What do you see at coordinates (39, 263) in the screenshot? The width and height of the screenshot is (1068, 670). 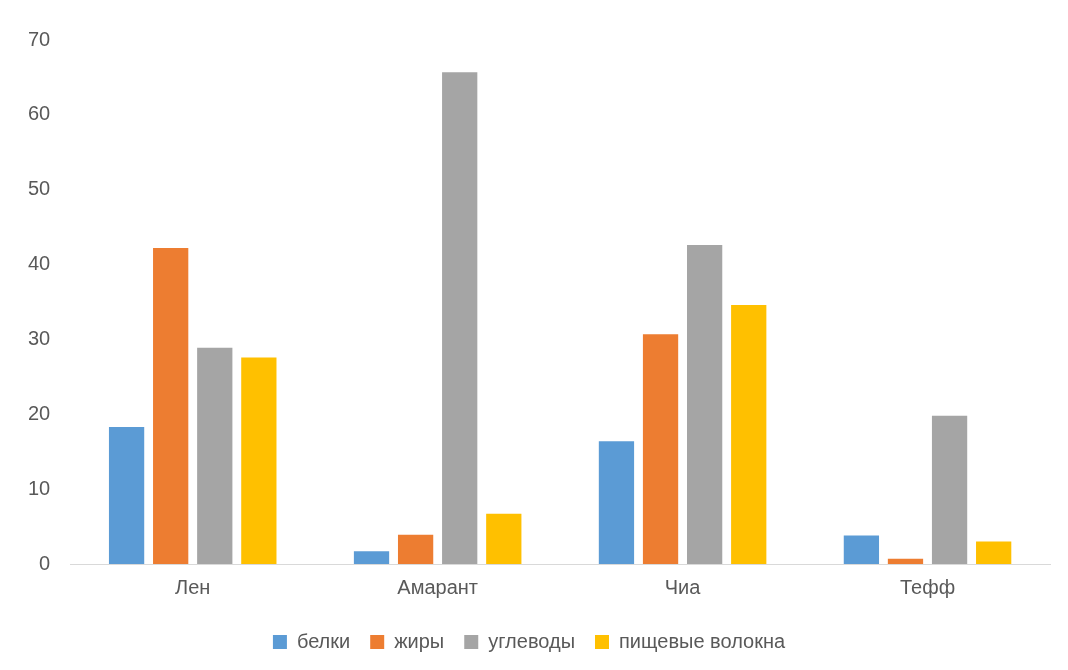 I see `y-tick-label: 40` at bounding box center [39, 263].